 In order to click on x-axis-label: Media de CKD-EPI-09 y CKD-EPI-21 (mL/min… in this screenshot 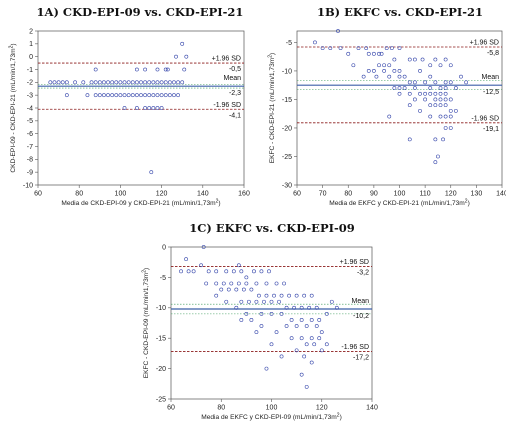, I will do `click(140, 203)`.